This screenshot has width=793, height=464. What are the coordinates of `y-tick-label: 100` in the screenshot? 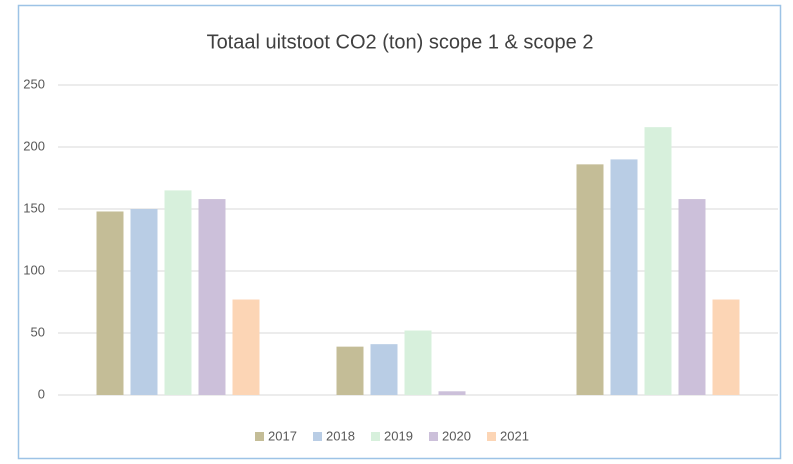 It's located at (34, 269).